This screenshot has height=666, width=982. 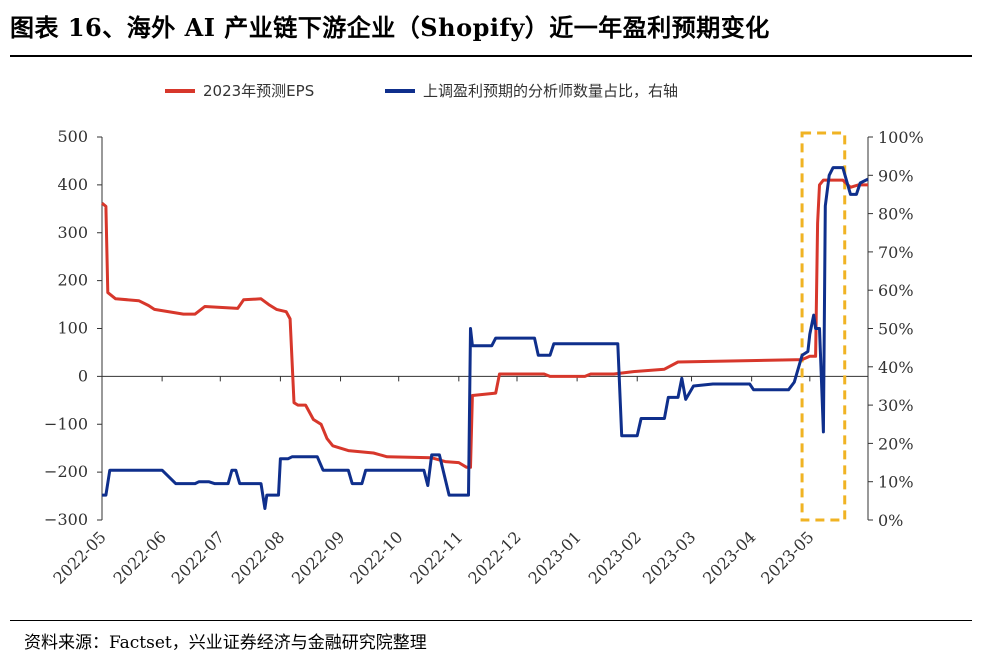 What do you see at coordinates (901, 137) in the screenshot?
I see `y-right-tick-label: 100%` at bounding box center [901, 137].